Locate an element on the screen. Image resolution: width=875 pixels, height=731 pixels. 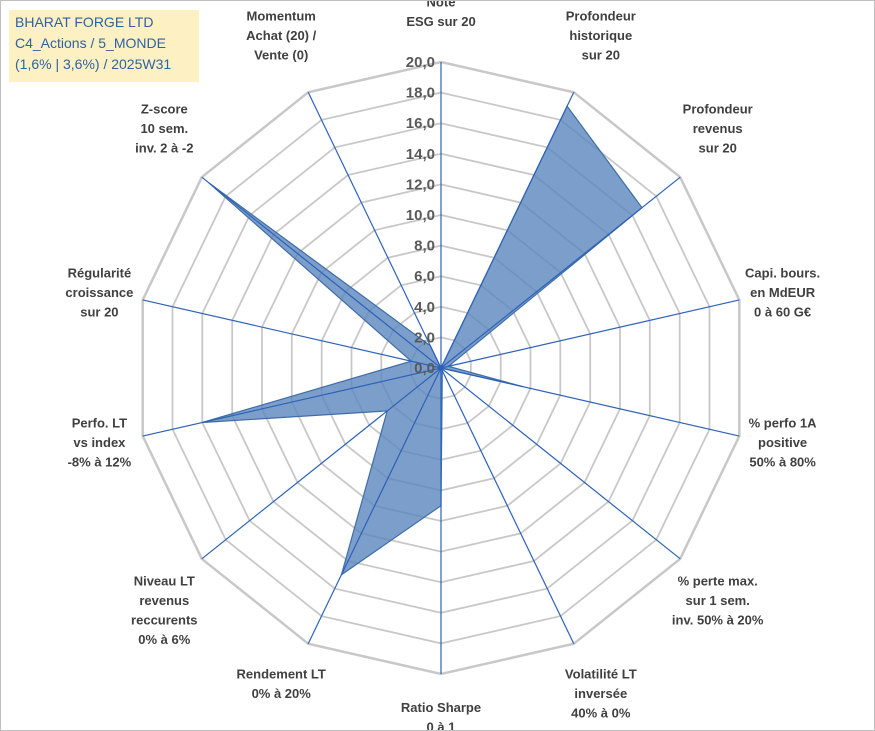
category-label-9-line-3: 0% à 6% is located at coordinates (164, 639).